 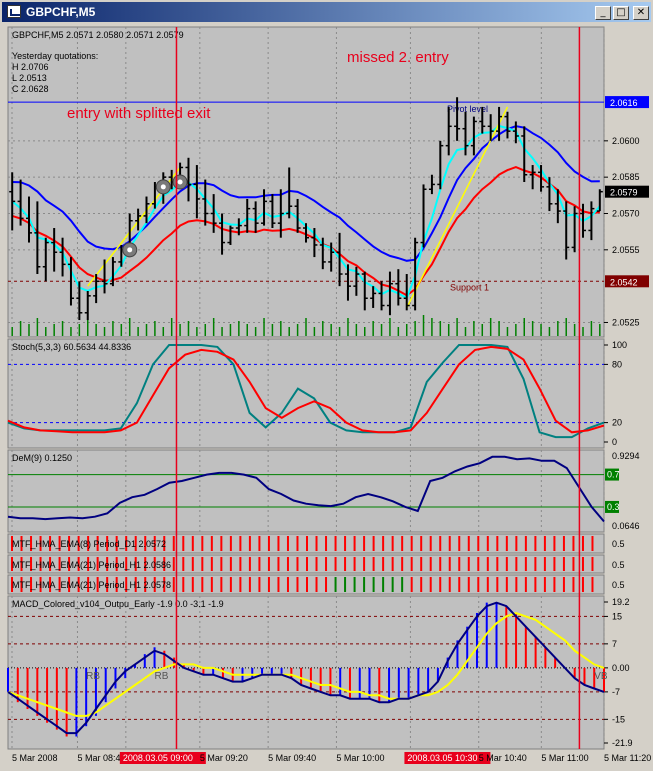 I want to click on x-tick-label: 5 Mar 11:00, so click(x=564, y=758).